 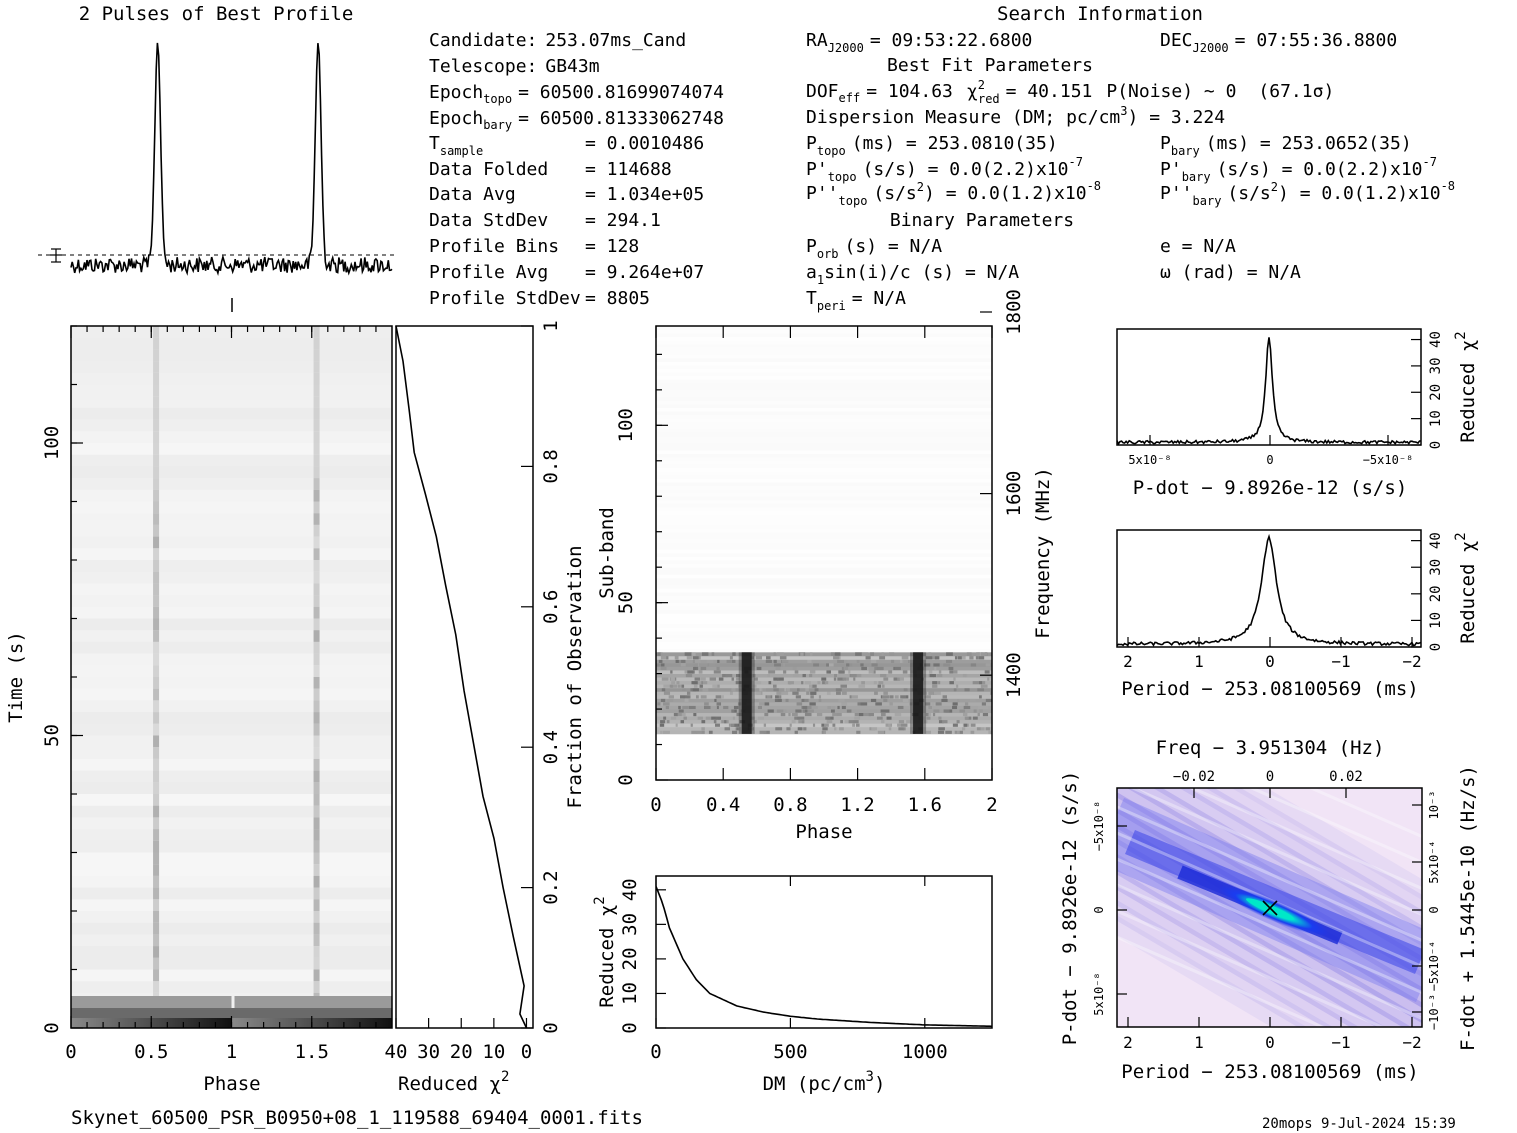 I want to click on profile-avg-value: = 9.264e+07, so click(x=644, y=272).